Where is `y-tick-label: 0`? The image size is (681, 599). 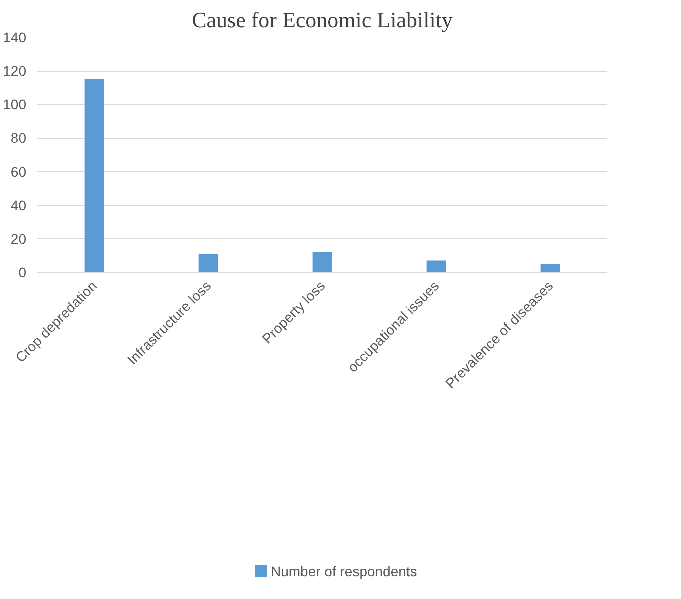 y-tick-label: 0 is located at coordinates (22, 272).